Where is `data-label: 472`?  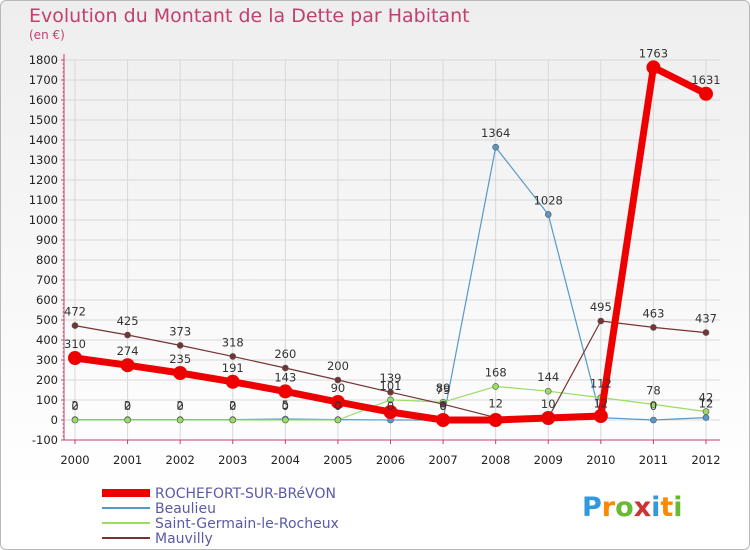 data-label: 472 is located at coordinates (75, 312).